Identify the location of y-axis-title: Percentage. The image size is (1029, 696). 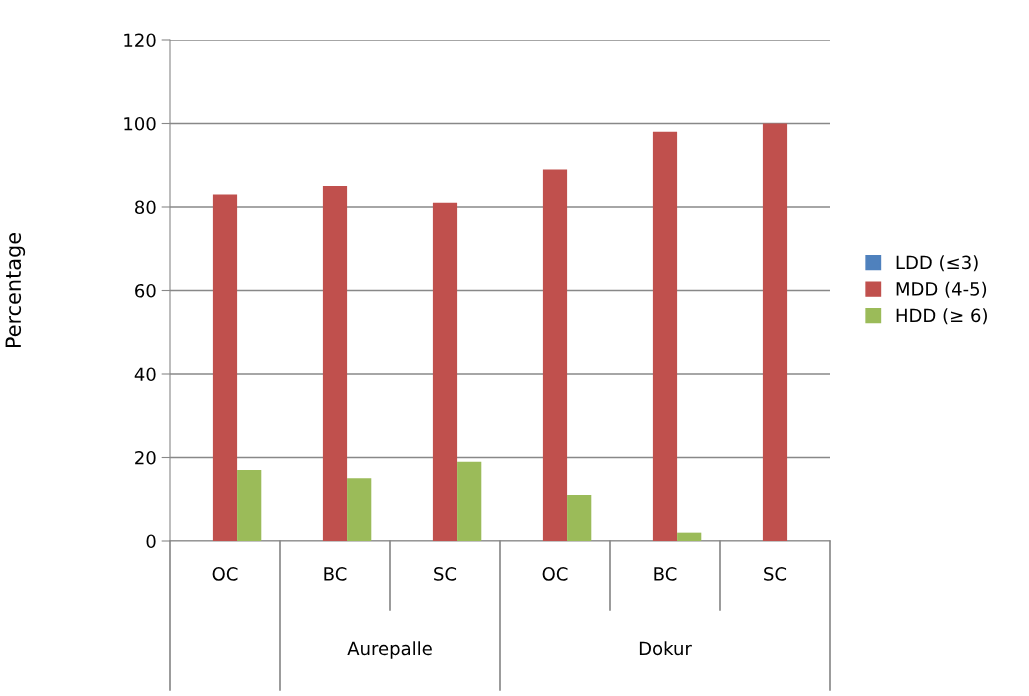
(15, 290).